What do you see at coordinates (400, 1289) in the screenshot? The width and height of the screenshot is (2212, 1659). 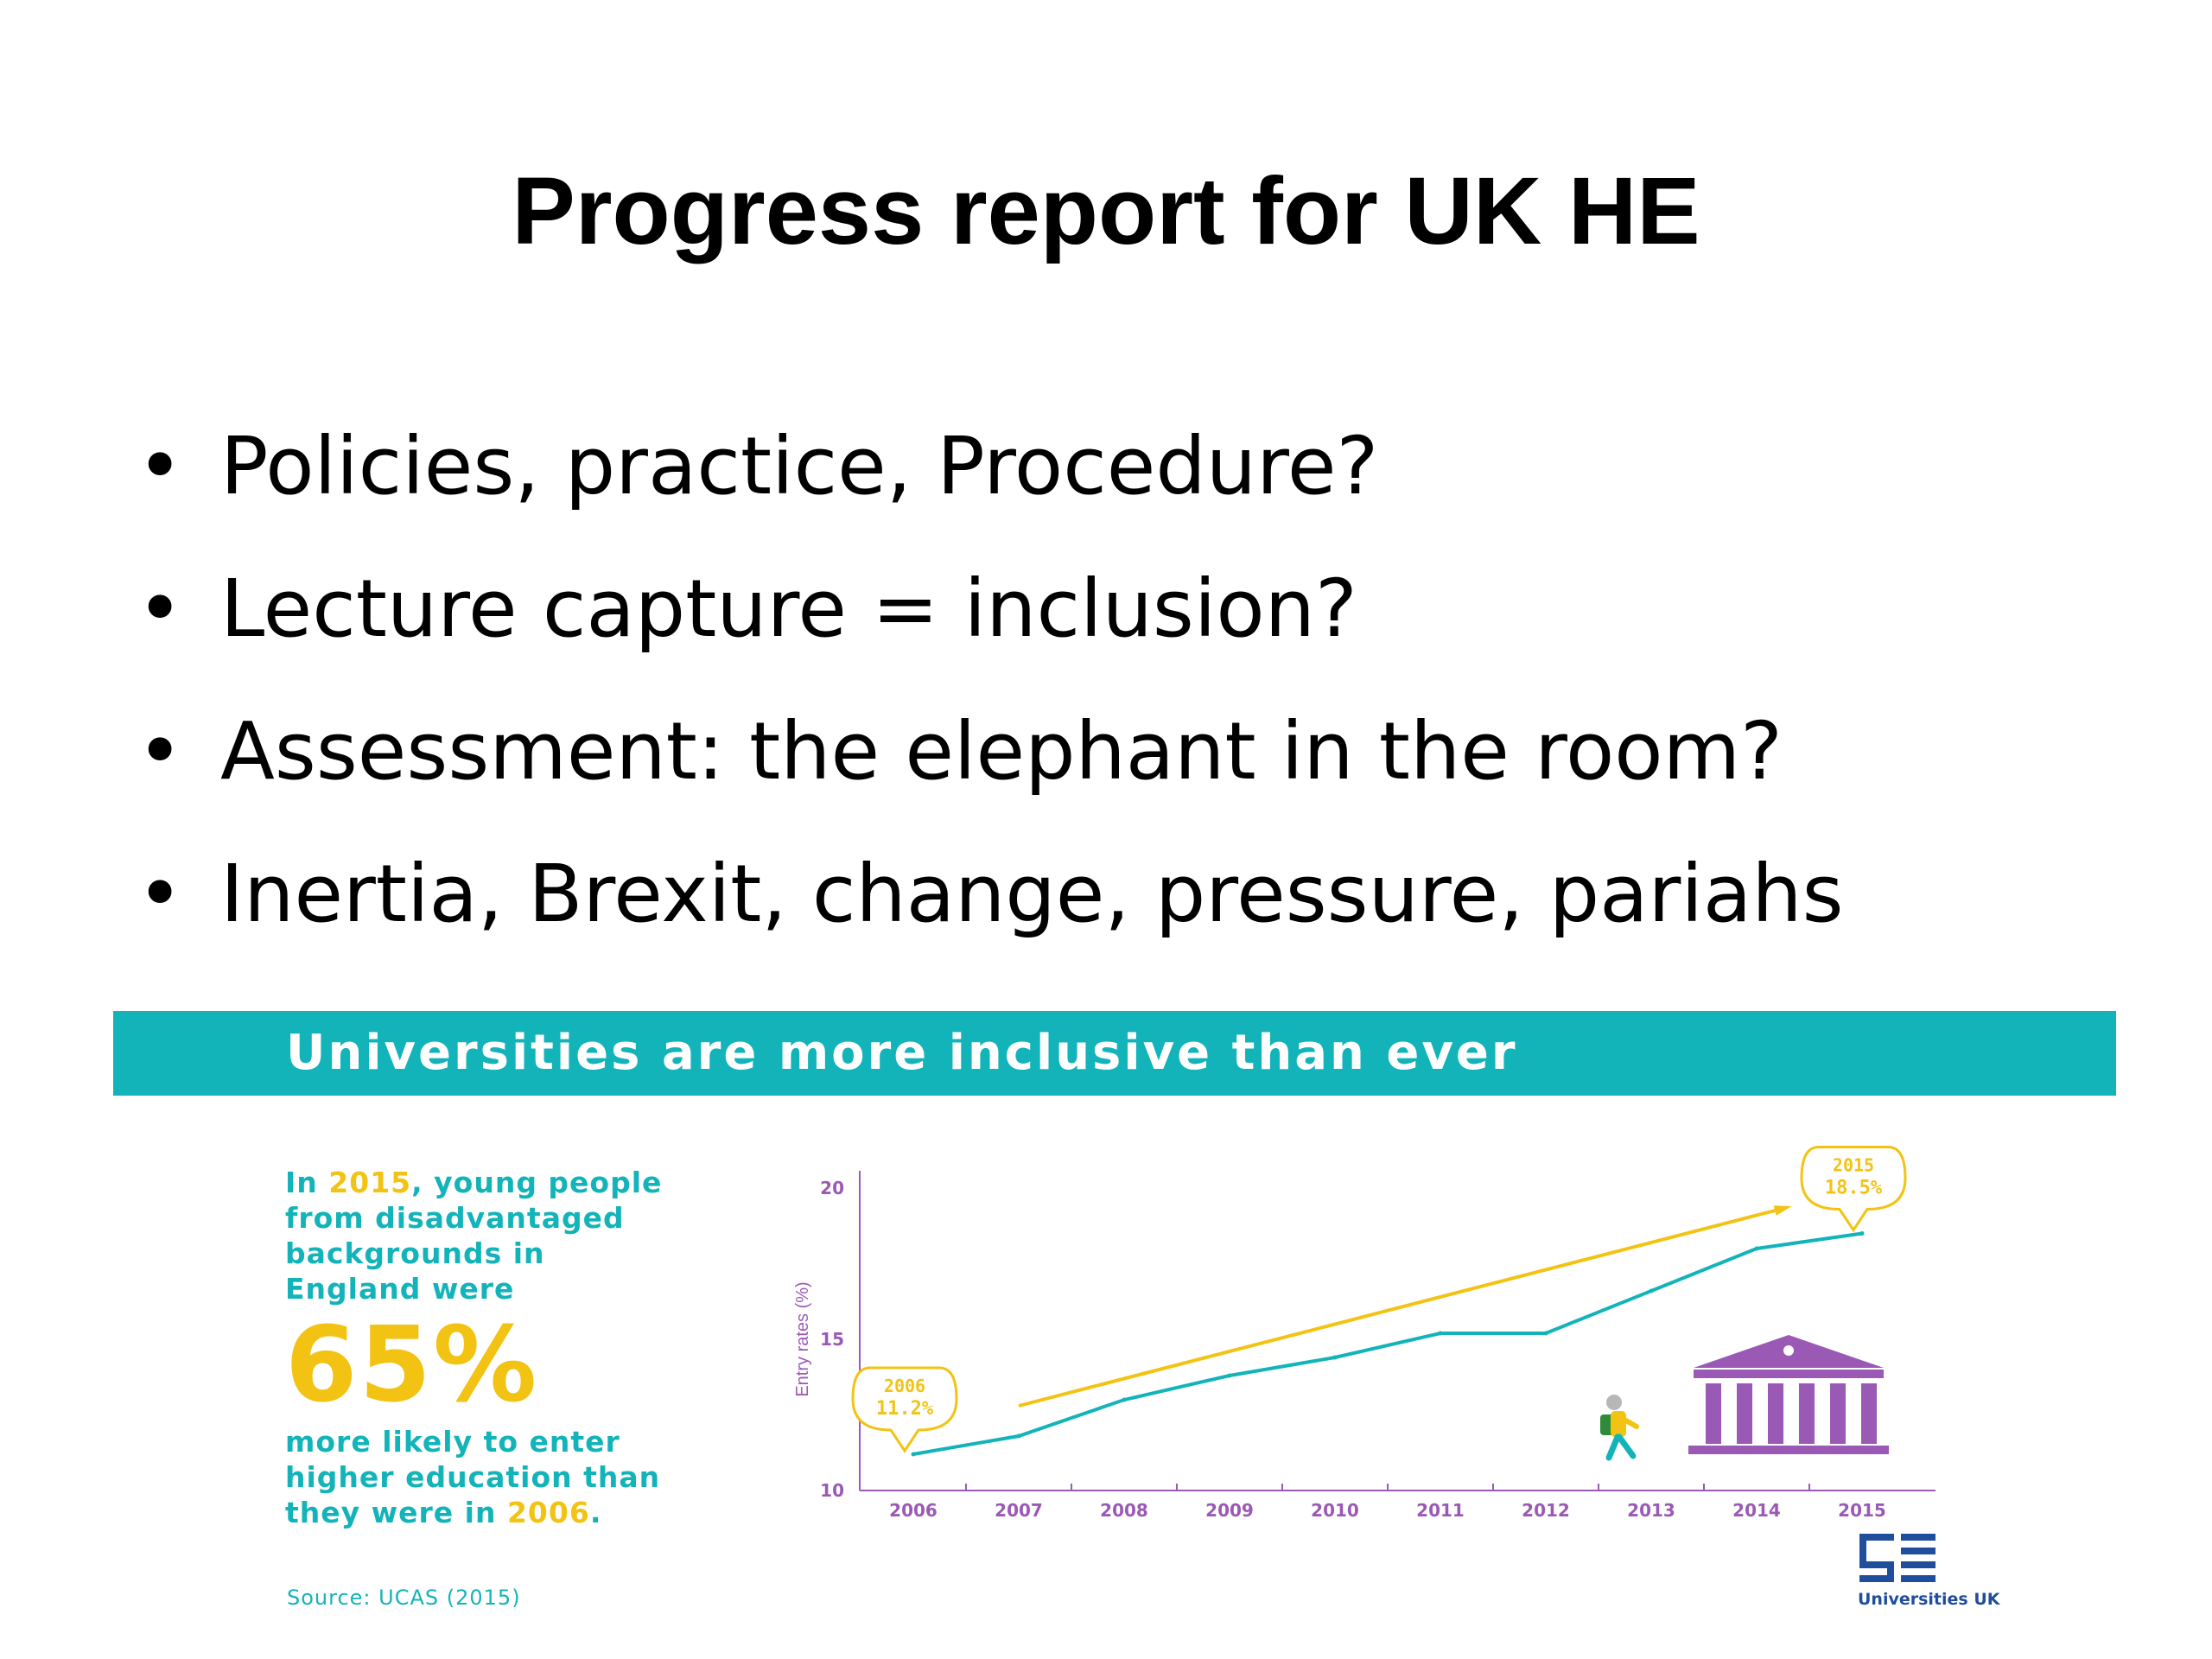 I see `stat-line: England were` at bounding box center [400, 1289].